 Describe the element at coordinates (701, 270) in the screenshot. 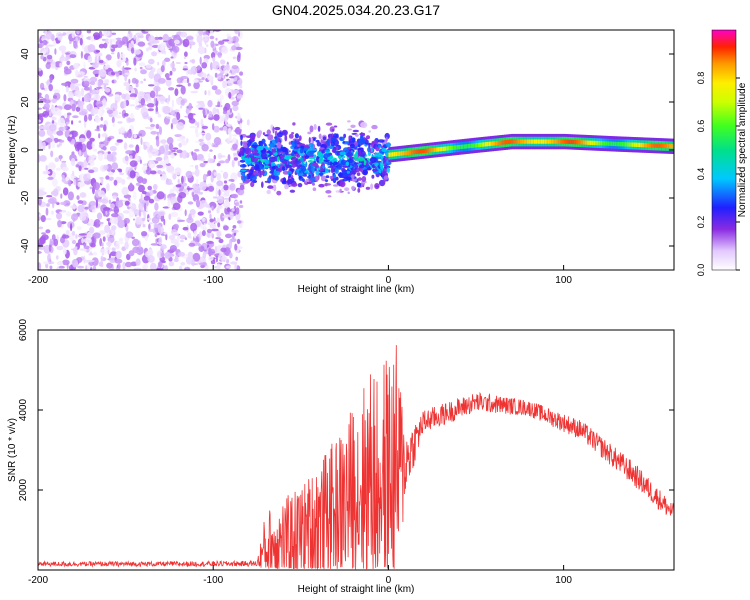

I see `colorbar-tick-label: 0.0` at that location.